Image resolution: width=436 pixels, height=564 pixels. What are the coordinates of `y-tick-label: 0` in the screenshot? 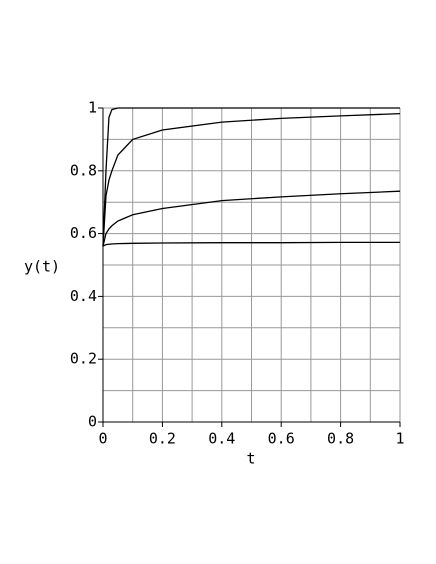 It's located at (92, 422).